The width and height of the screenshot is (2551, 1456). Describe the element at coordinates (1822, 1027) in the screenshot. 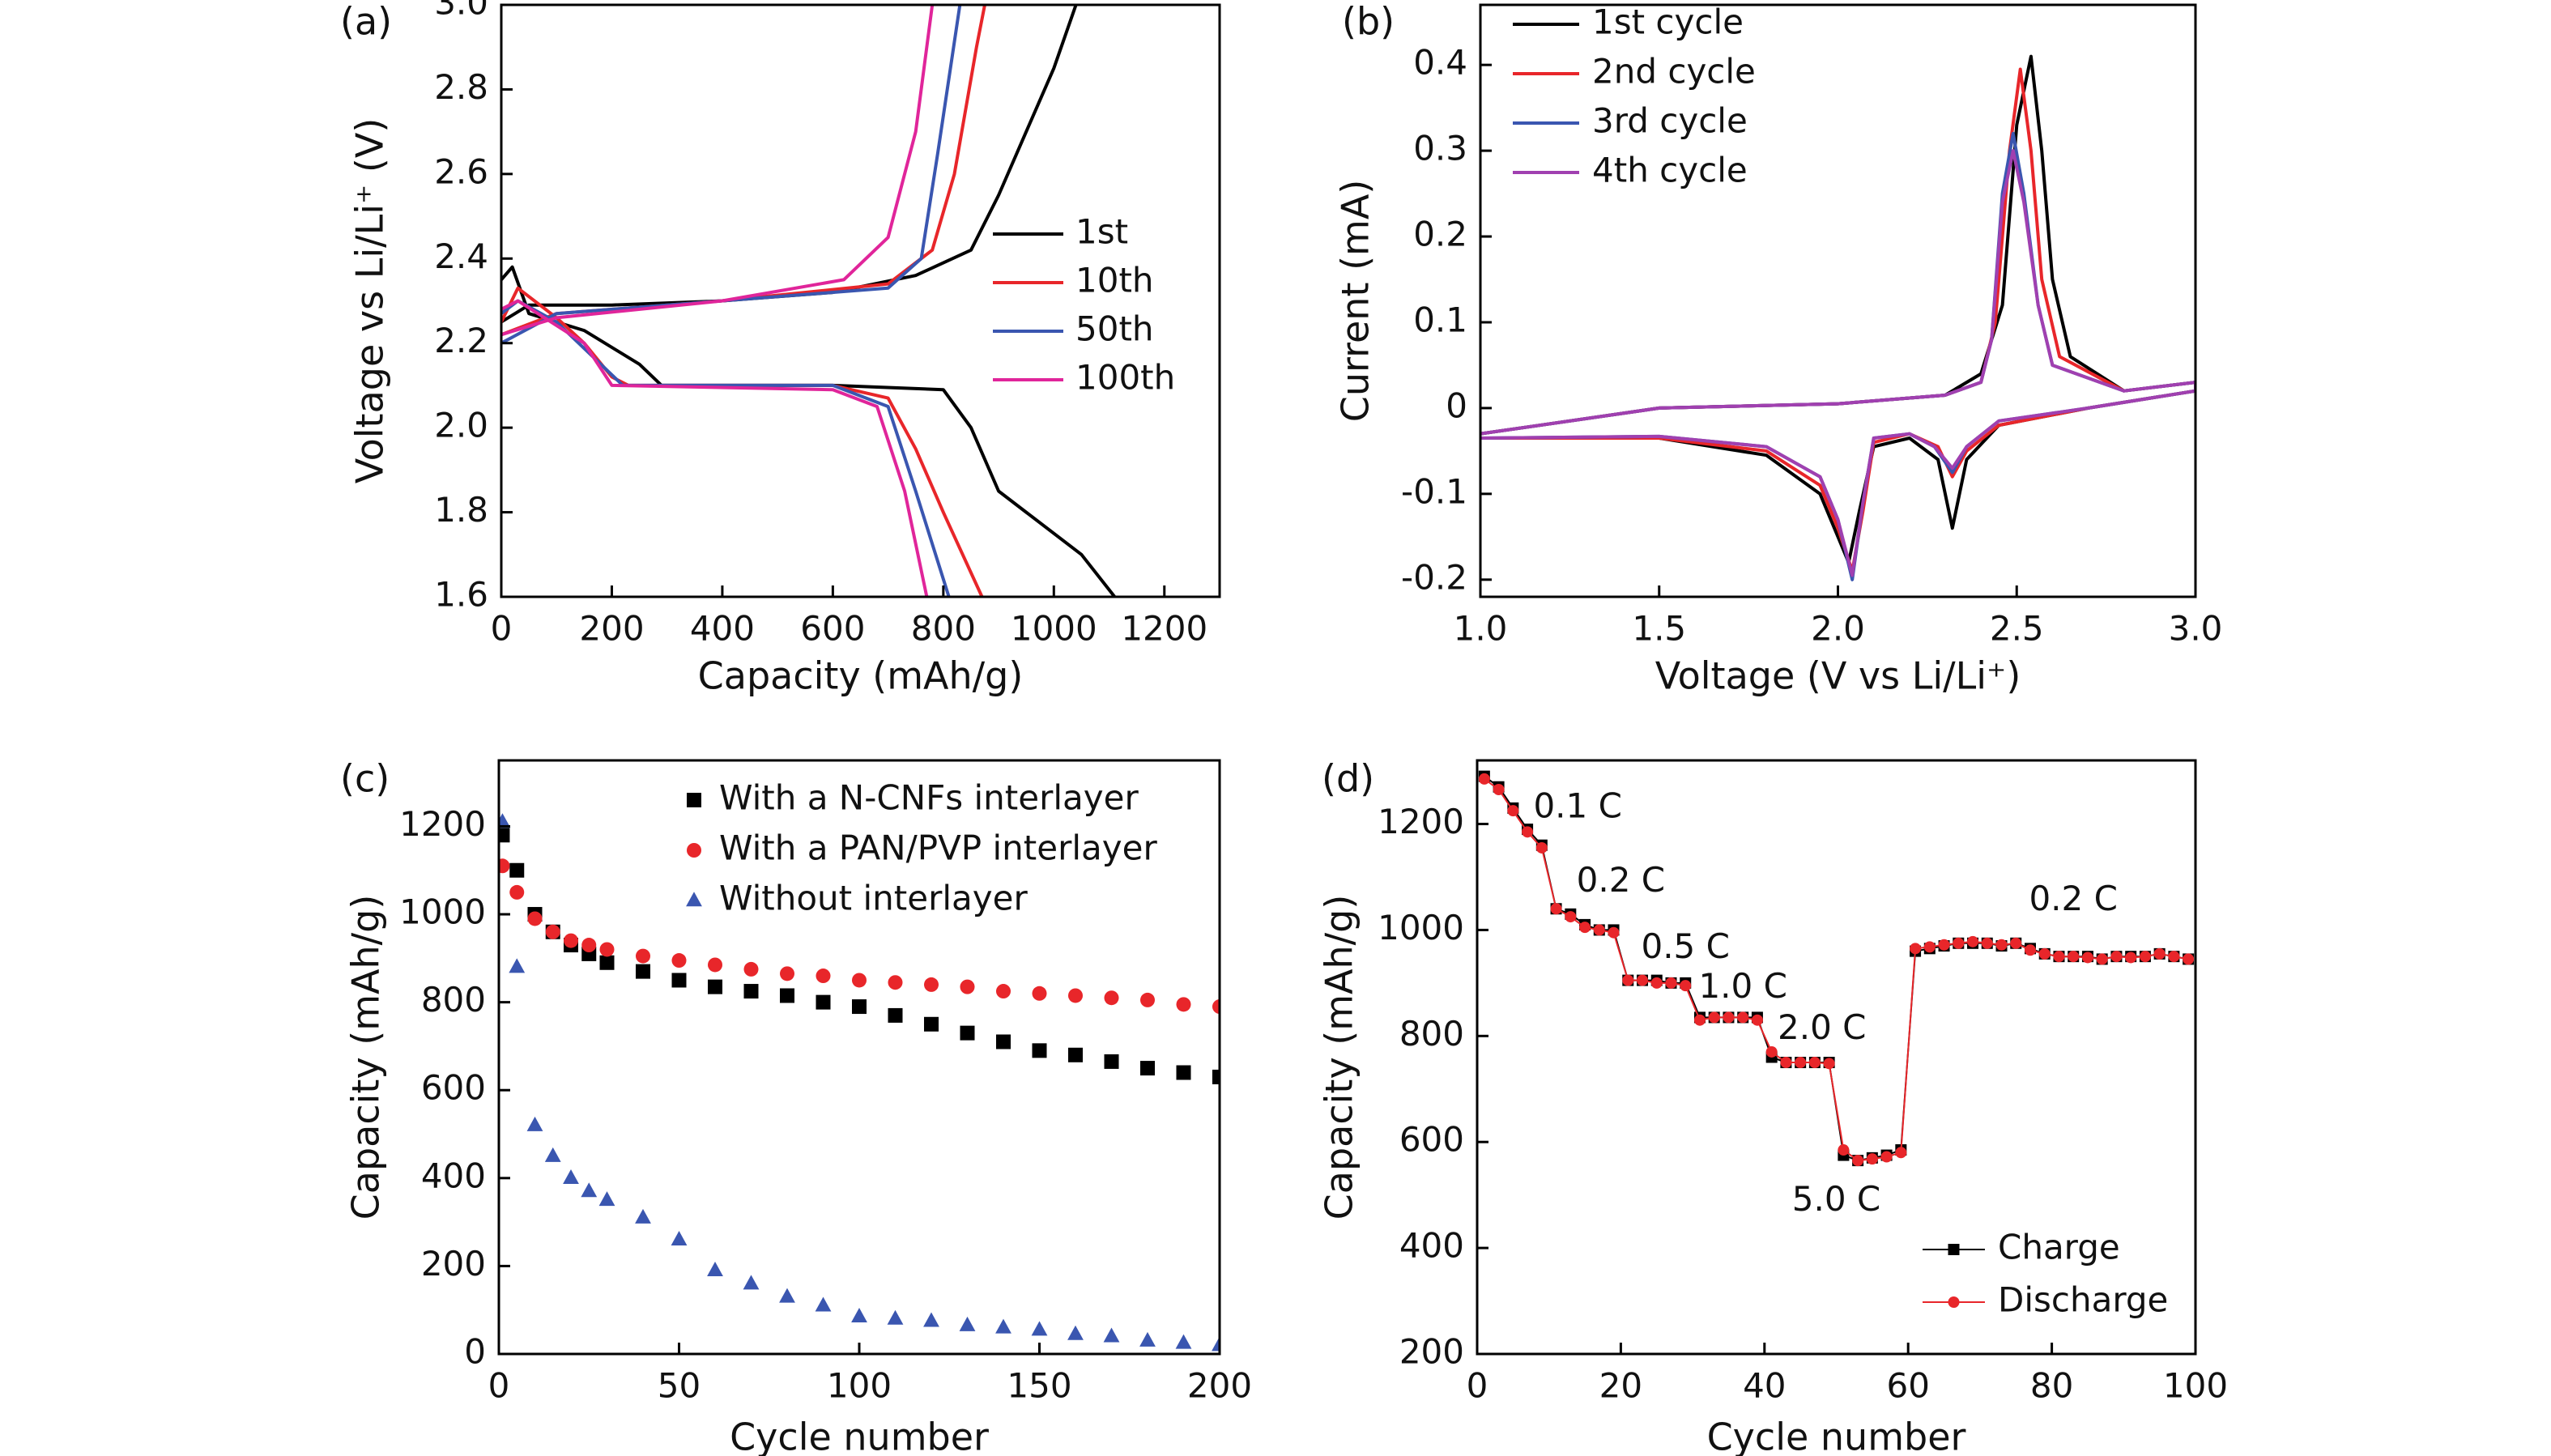

I see `annotation: 2.0 C` at that location.